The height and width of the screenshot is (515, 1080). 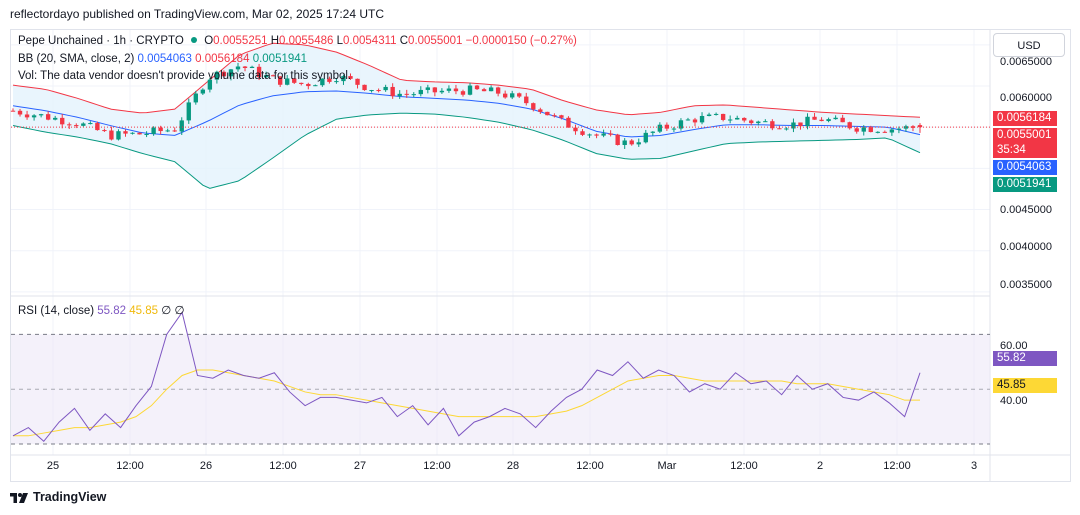 I want to click on price-tick: 0.0045000, so click(x=1026, y=210).